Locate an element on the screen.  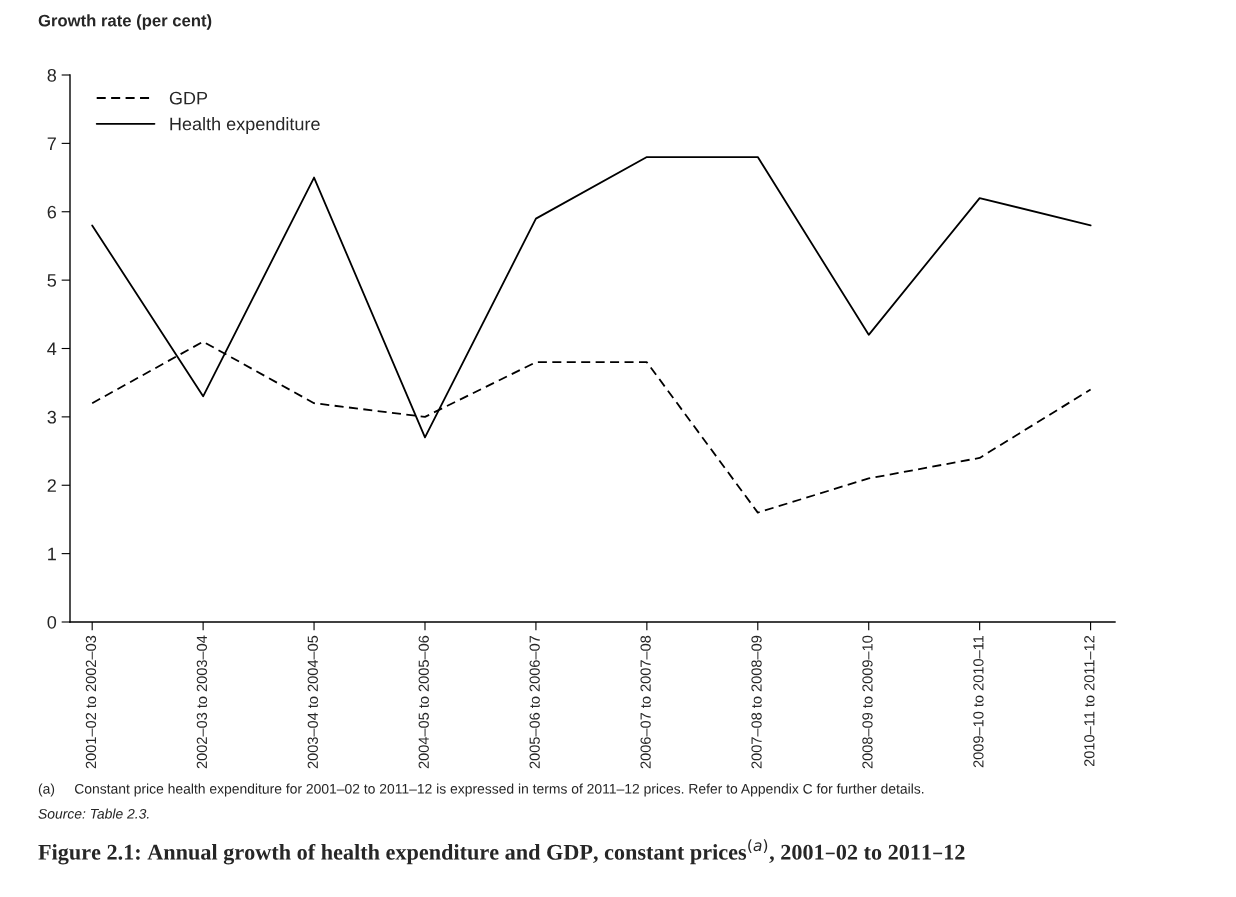
y-tick-label: 7 is located at coordinates (51, 143).